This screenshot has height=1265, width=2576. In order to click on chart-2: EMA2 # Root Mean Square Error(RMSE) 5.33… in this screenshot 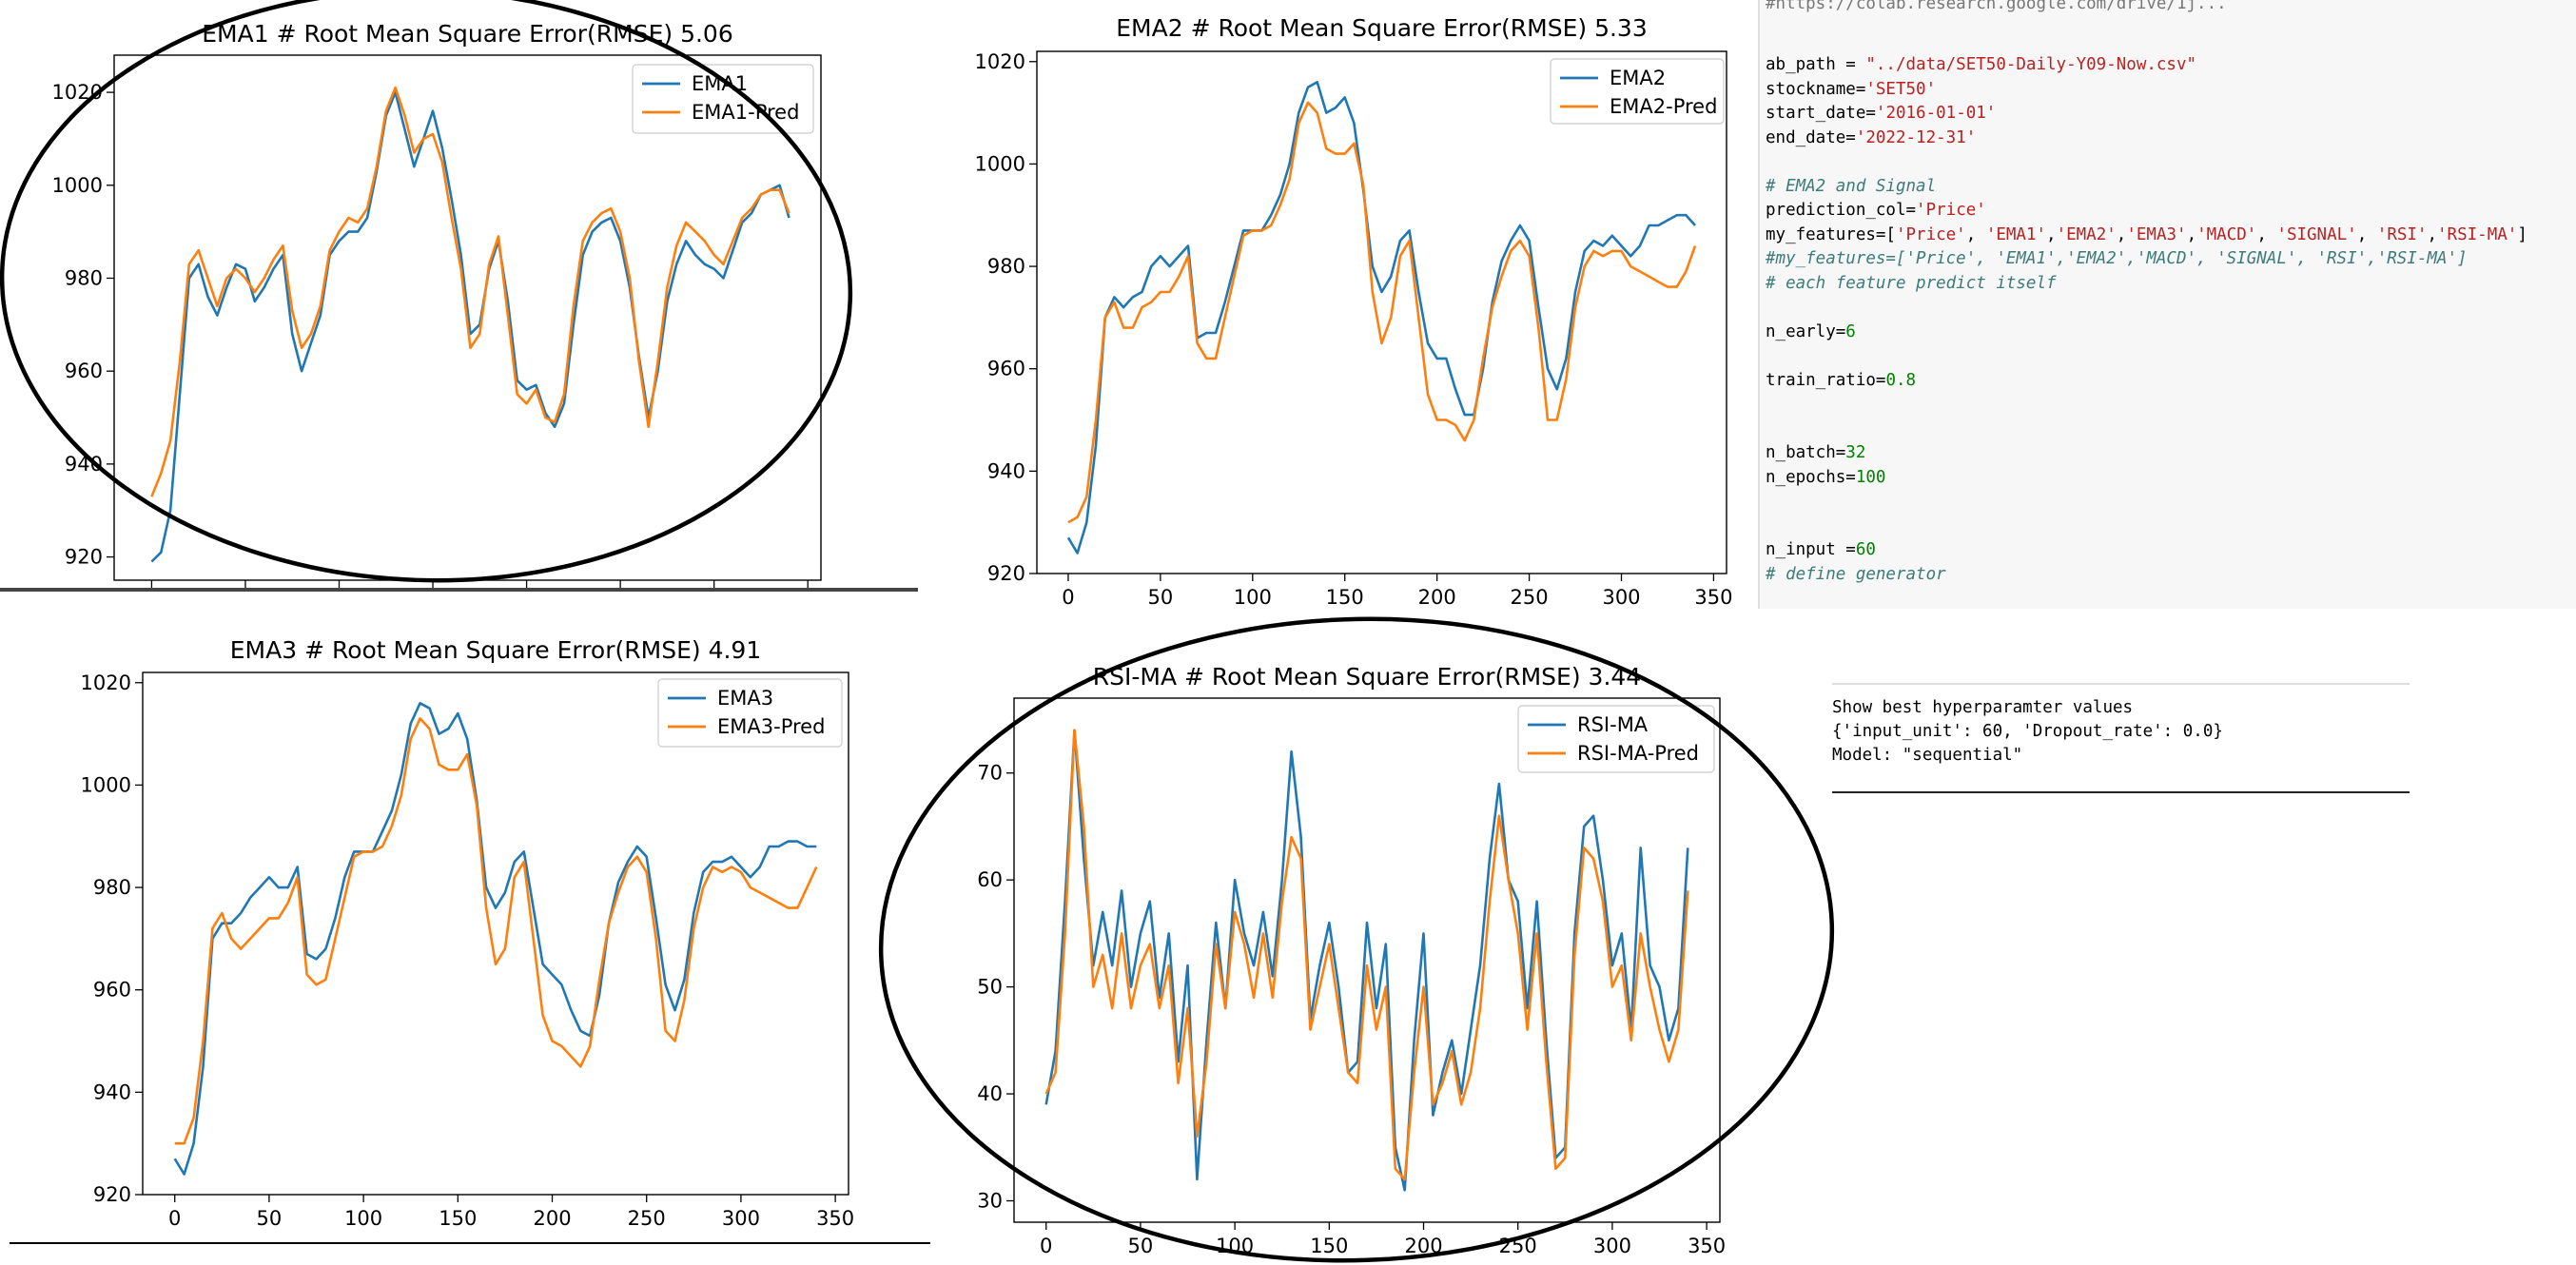, I will do `click(1354, 311)`.